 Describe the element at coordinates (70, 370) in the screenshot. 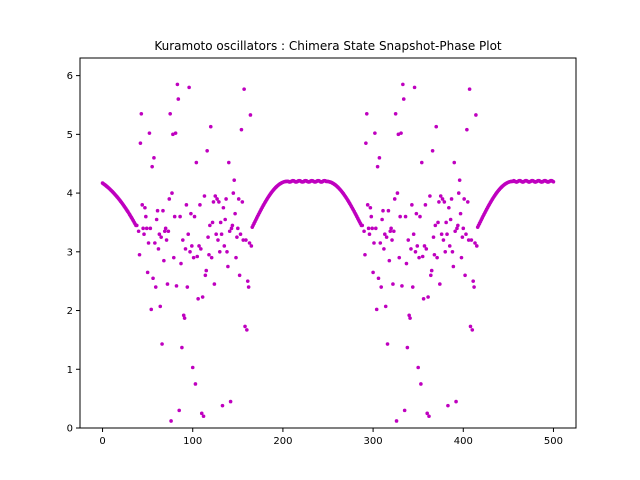

I see `y-tick-label: 1` at that location.